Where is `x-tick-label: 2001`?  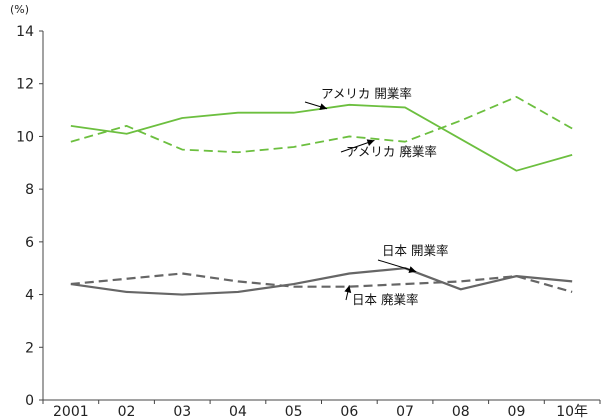
x-tick-label: 2001 is located at coordinates (71, 411).